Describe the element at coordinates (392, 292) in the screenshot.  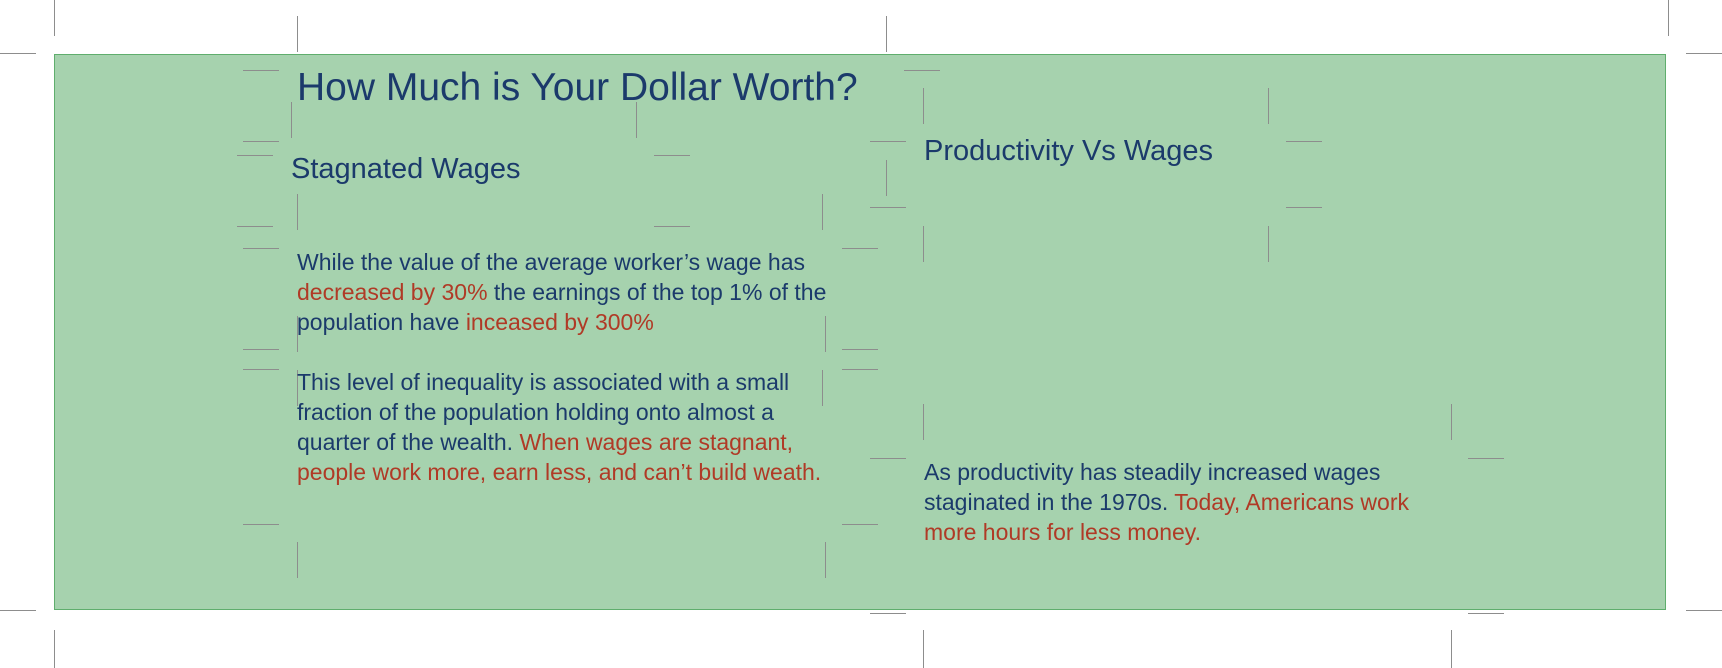
I see `highlight-text: decreased by 30%` at that location.